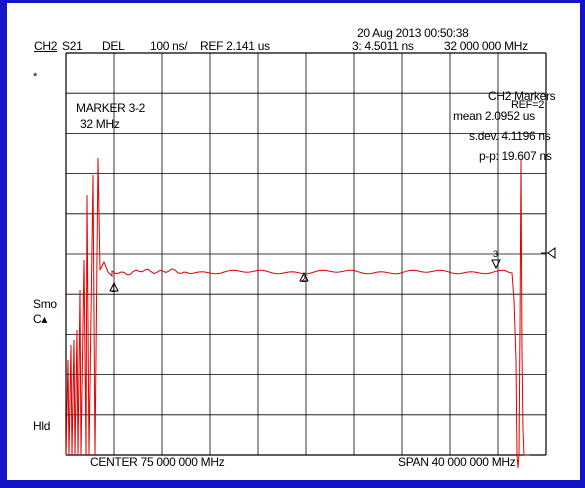 This screenshot has height=488, width=585. Describe the element at coordinates (495, 254) in the screenshot. I see `marker-3-label: 3` at that location.